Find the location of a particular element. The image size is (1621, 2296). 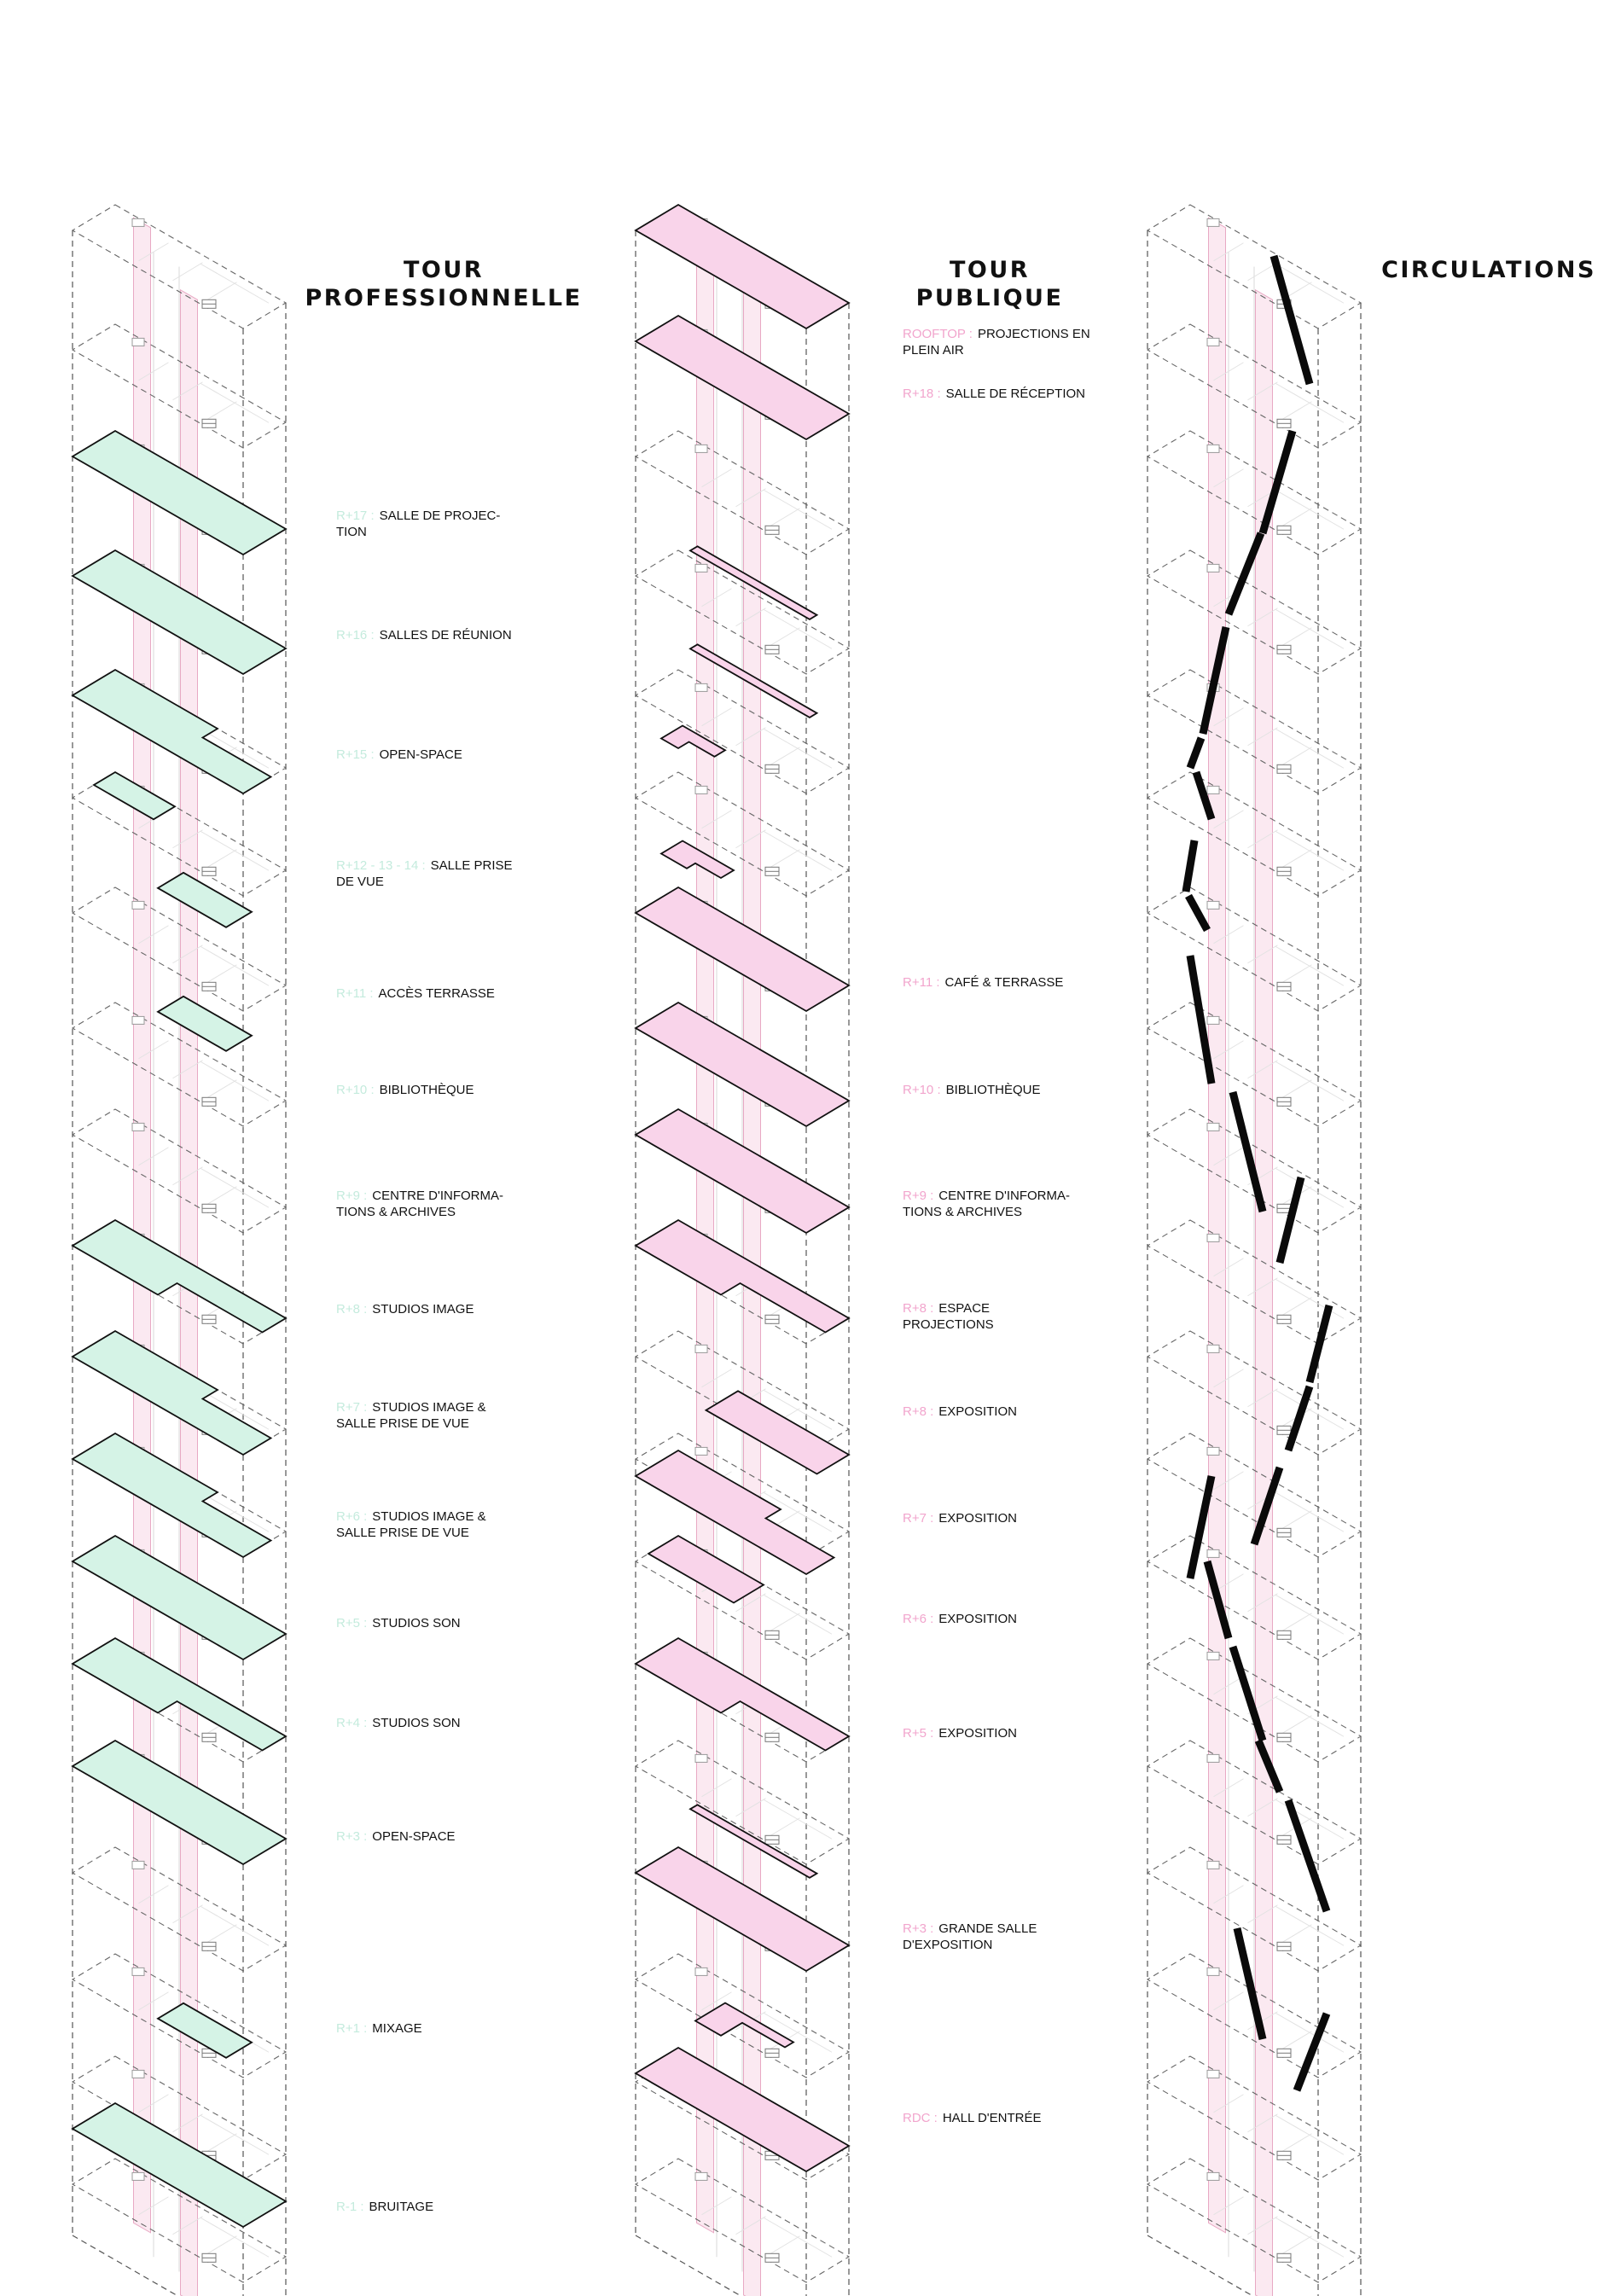

floor-label: ROOFTOP : PROJECTIONS EN PLEIN AIR is located at coordinates (1009, 342).